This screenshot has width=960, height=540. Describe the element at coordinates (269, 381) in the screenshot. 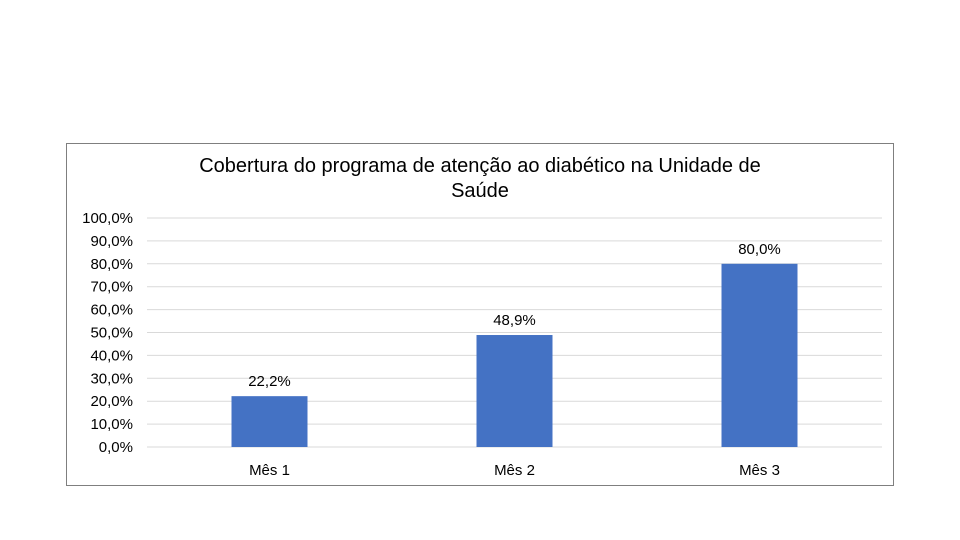

I see `data-label: 22,2%` at that location.